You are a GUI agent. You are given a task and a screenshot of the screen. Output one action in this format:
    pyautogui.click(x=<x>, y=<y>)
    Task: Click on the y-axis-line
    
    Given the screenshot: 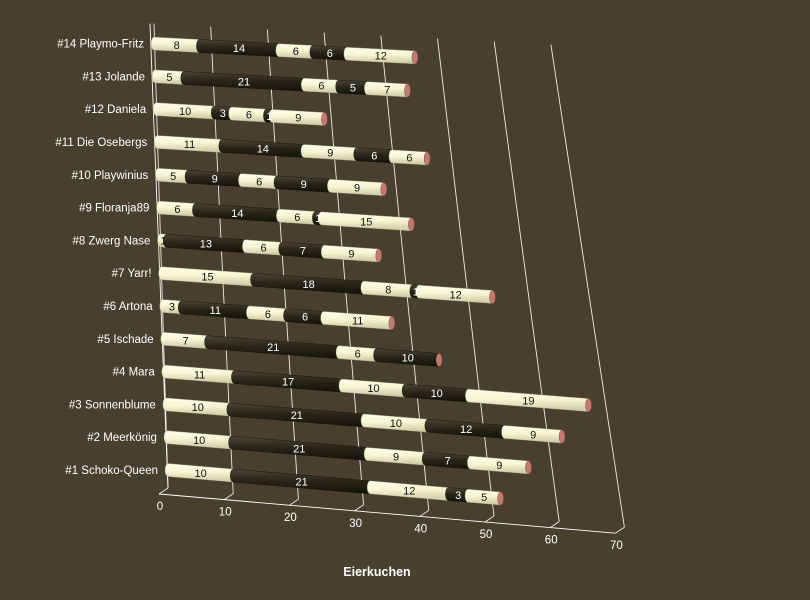 What is the action you would take?
    pyautogui.click(x=159, y=256)
    